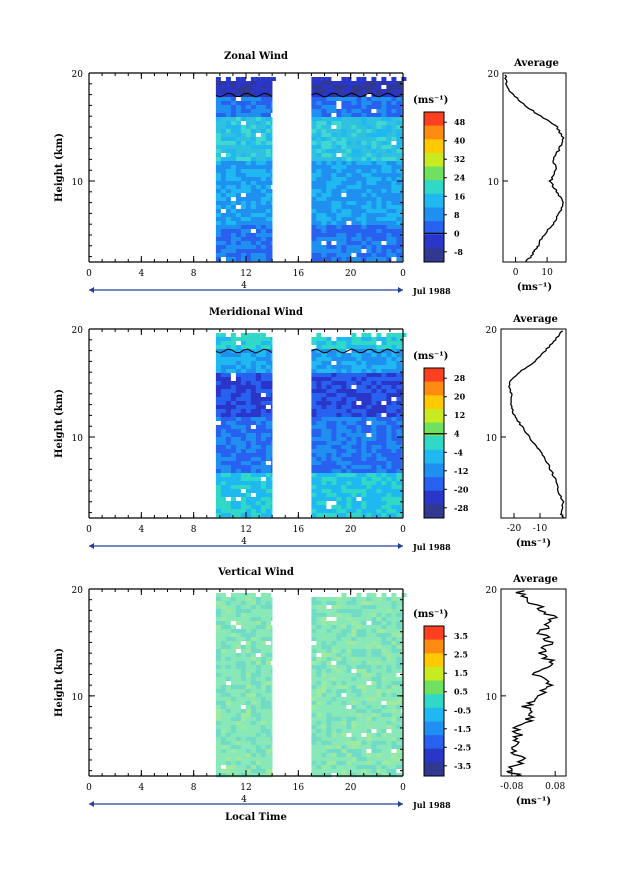  What do you see at coordinates (434, 443) in the screenshot?
I see `colorbar-frame` at bounding box center [434, 443].